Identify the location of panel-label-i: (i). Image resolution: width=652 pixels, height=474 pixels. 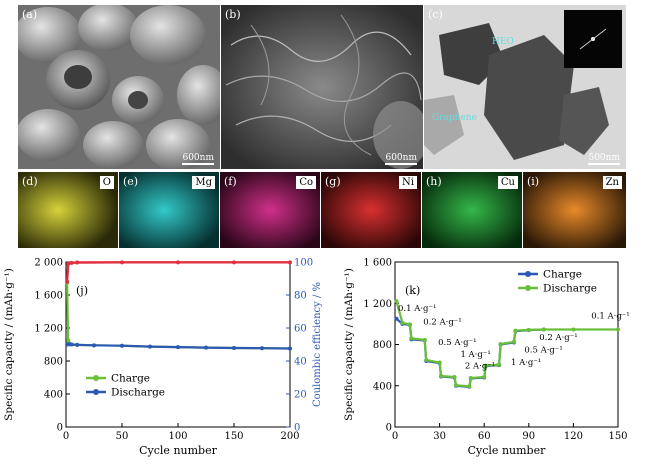
(533, 181).